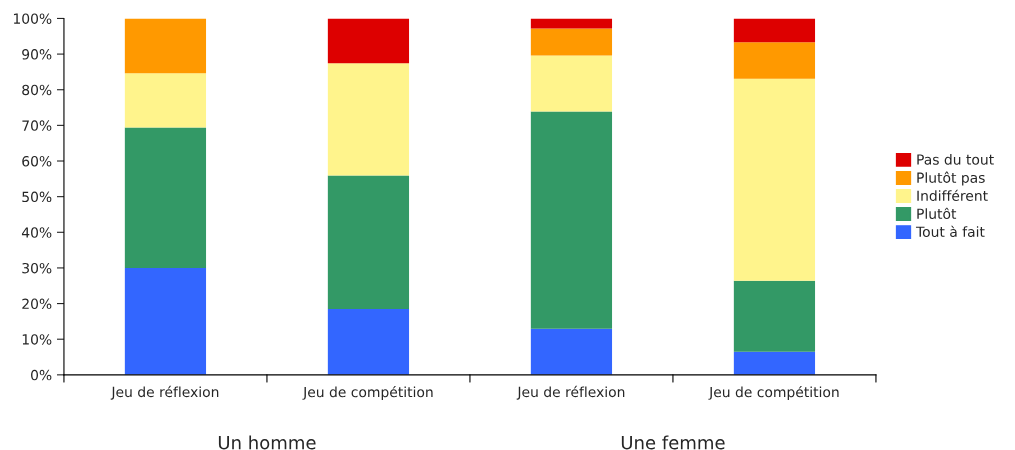 The height and width of the screenshot is (450, 1015). Describe the element at coordinates (37, 54) in the screenshot. I see `y-tick-label: 90%` at that location.